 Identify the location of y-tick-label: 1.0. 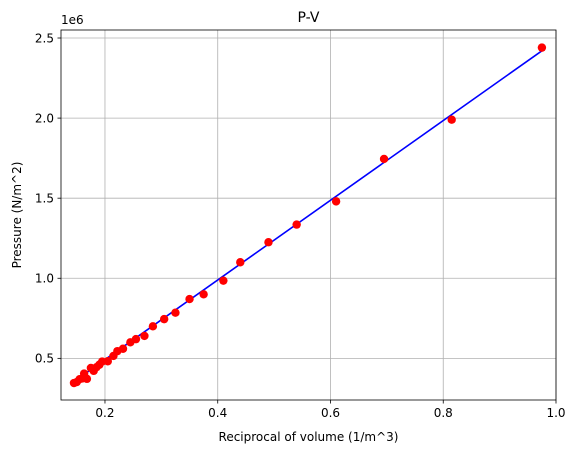
(44, 279).